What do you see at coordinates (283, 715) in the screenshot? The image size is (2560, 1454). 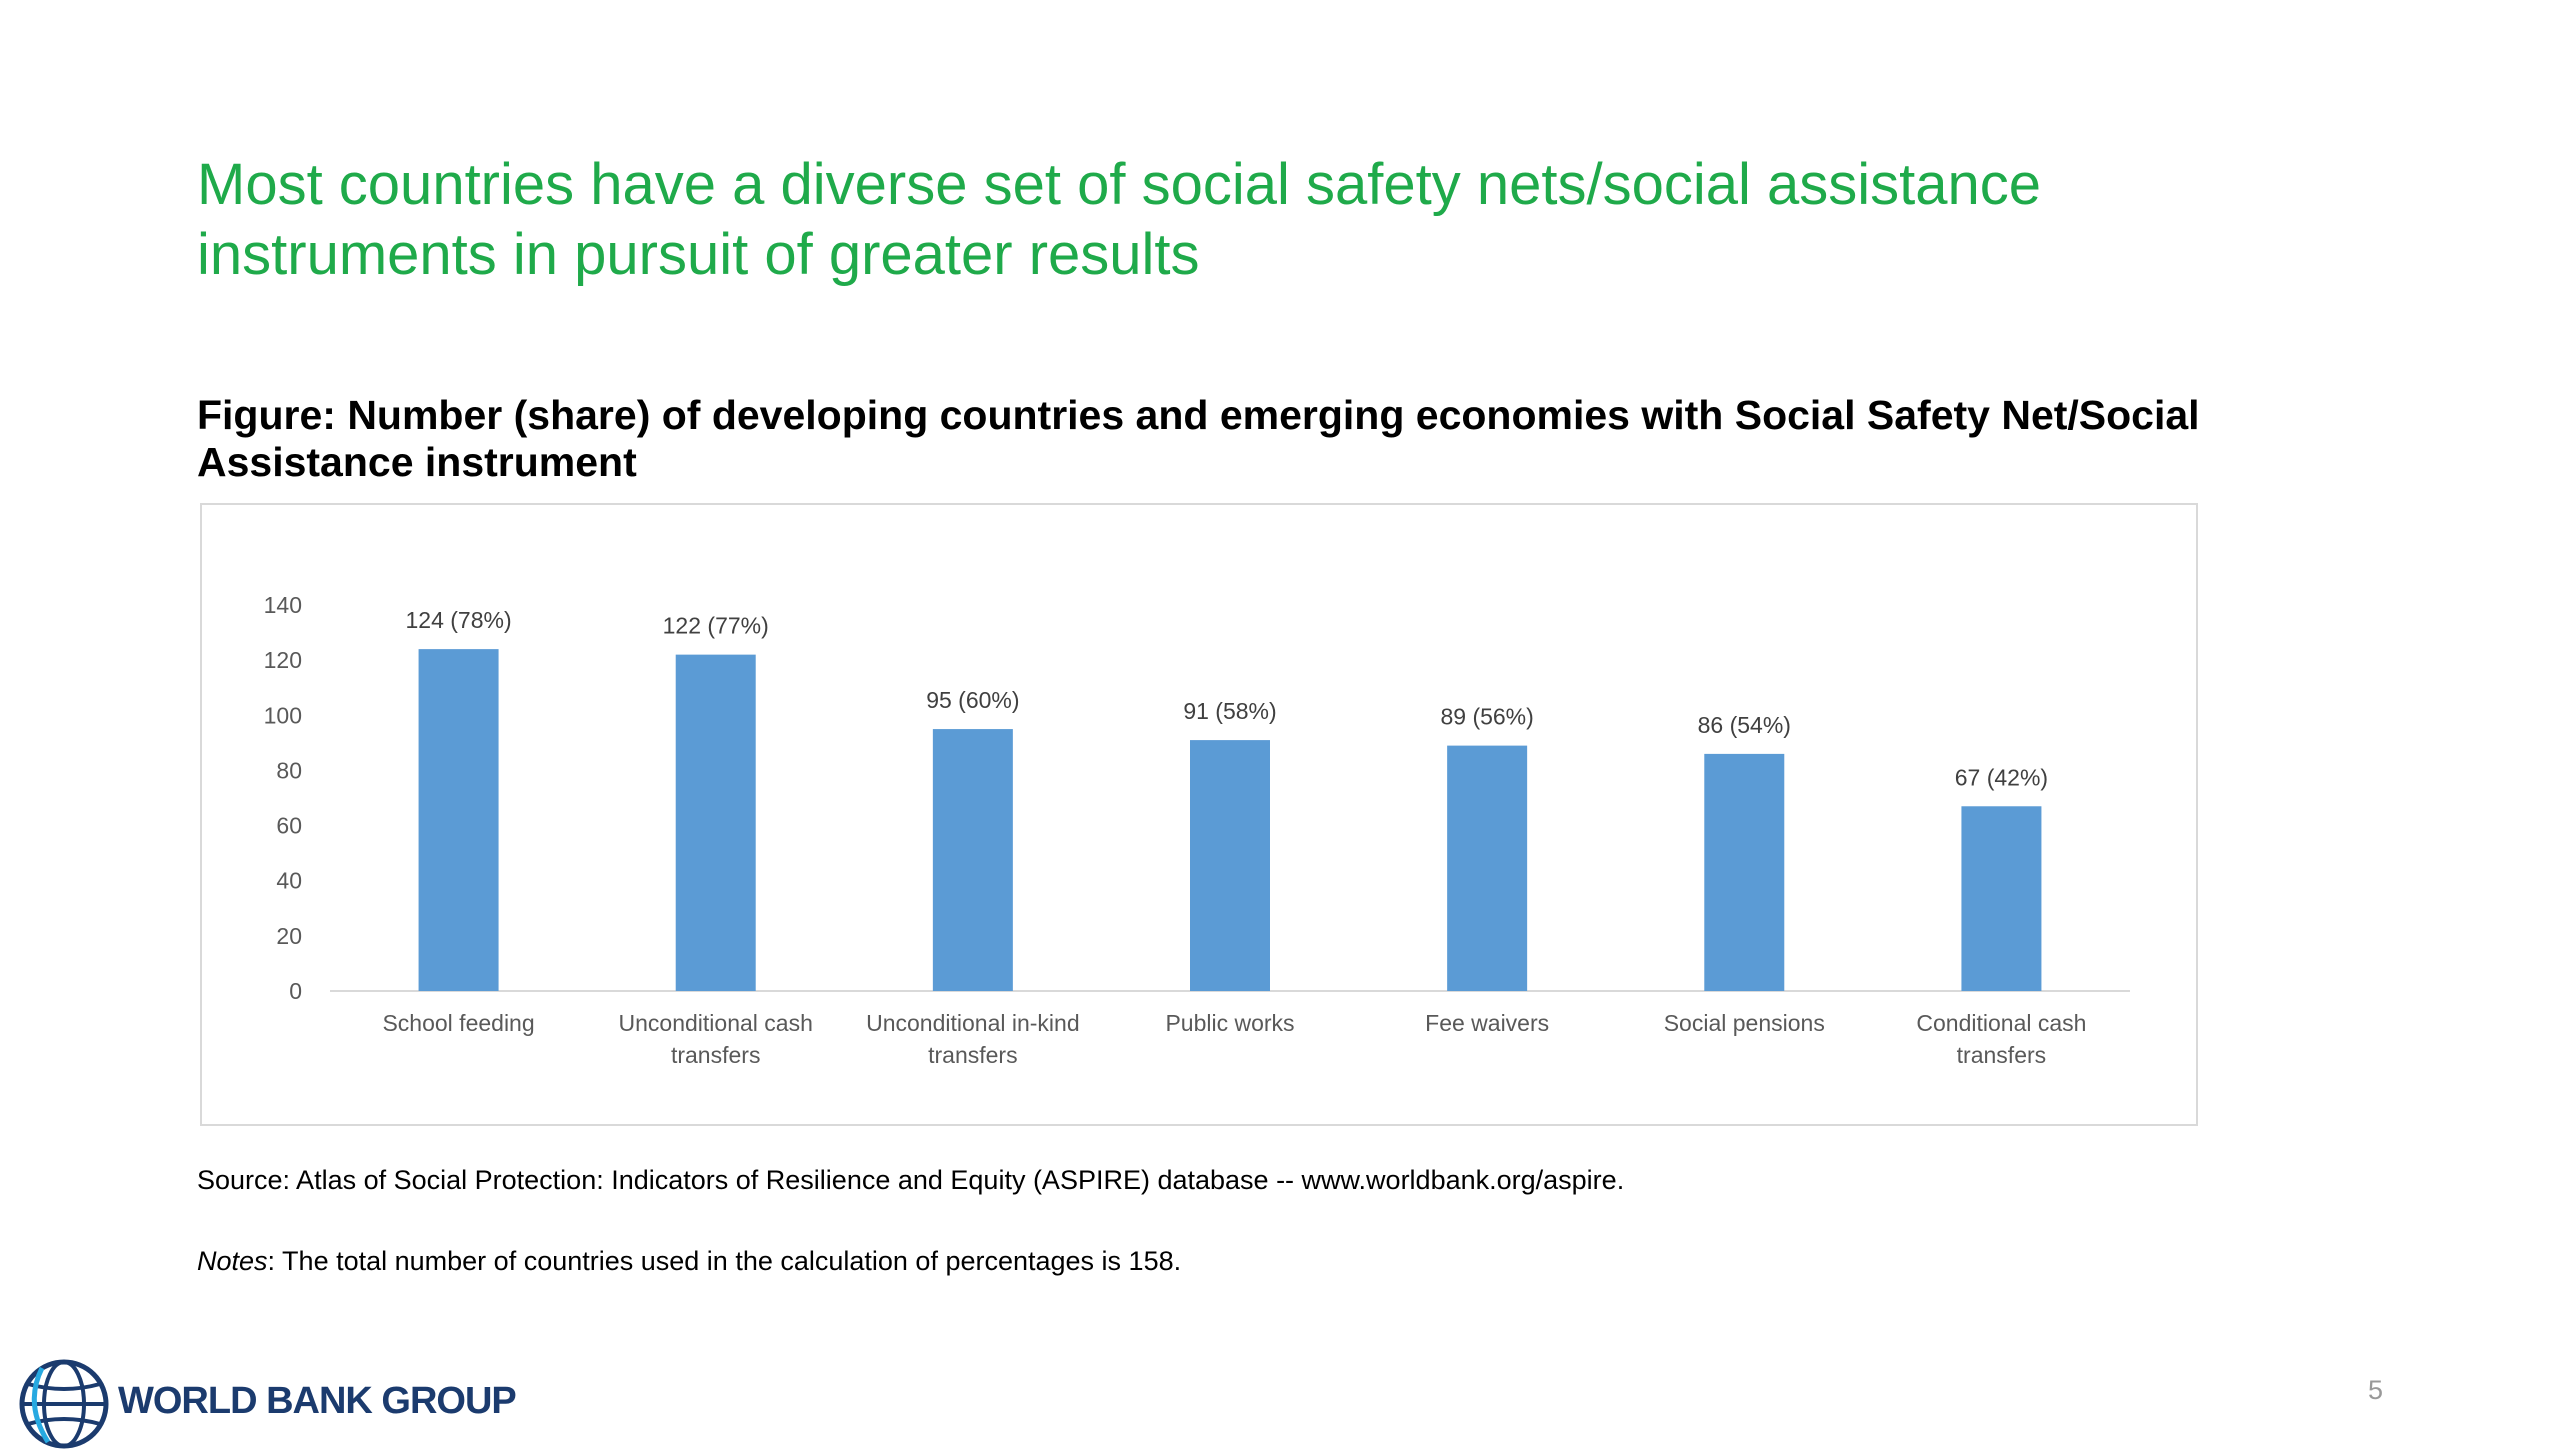 I see `y-tick-label: 100` at bounding box center [283, 715].